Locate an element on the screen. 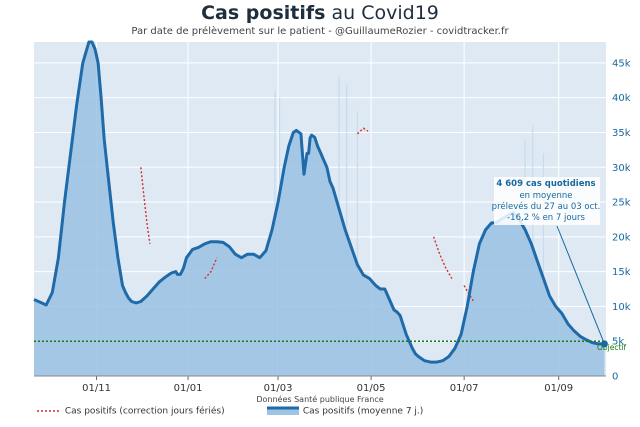  y-tick-label: 5k is located at coordinates (618, 342).